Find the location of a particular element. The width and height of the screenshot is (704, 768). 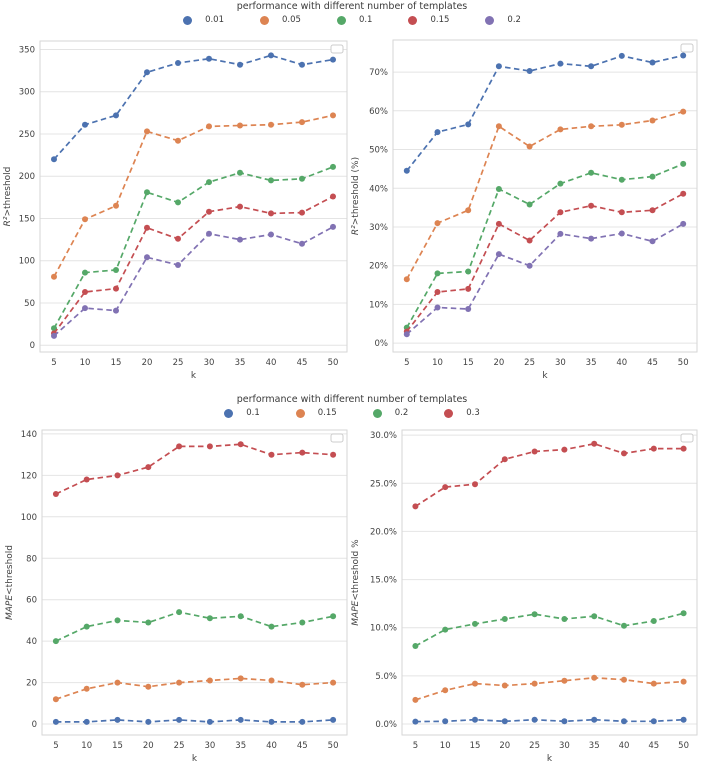

y-tick-label: 50% is located at coordinates (378, 151).